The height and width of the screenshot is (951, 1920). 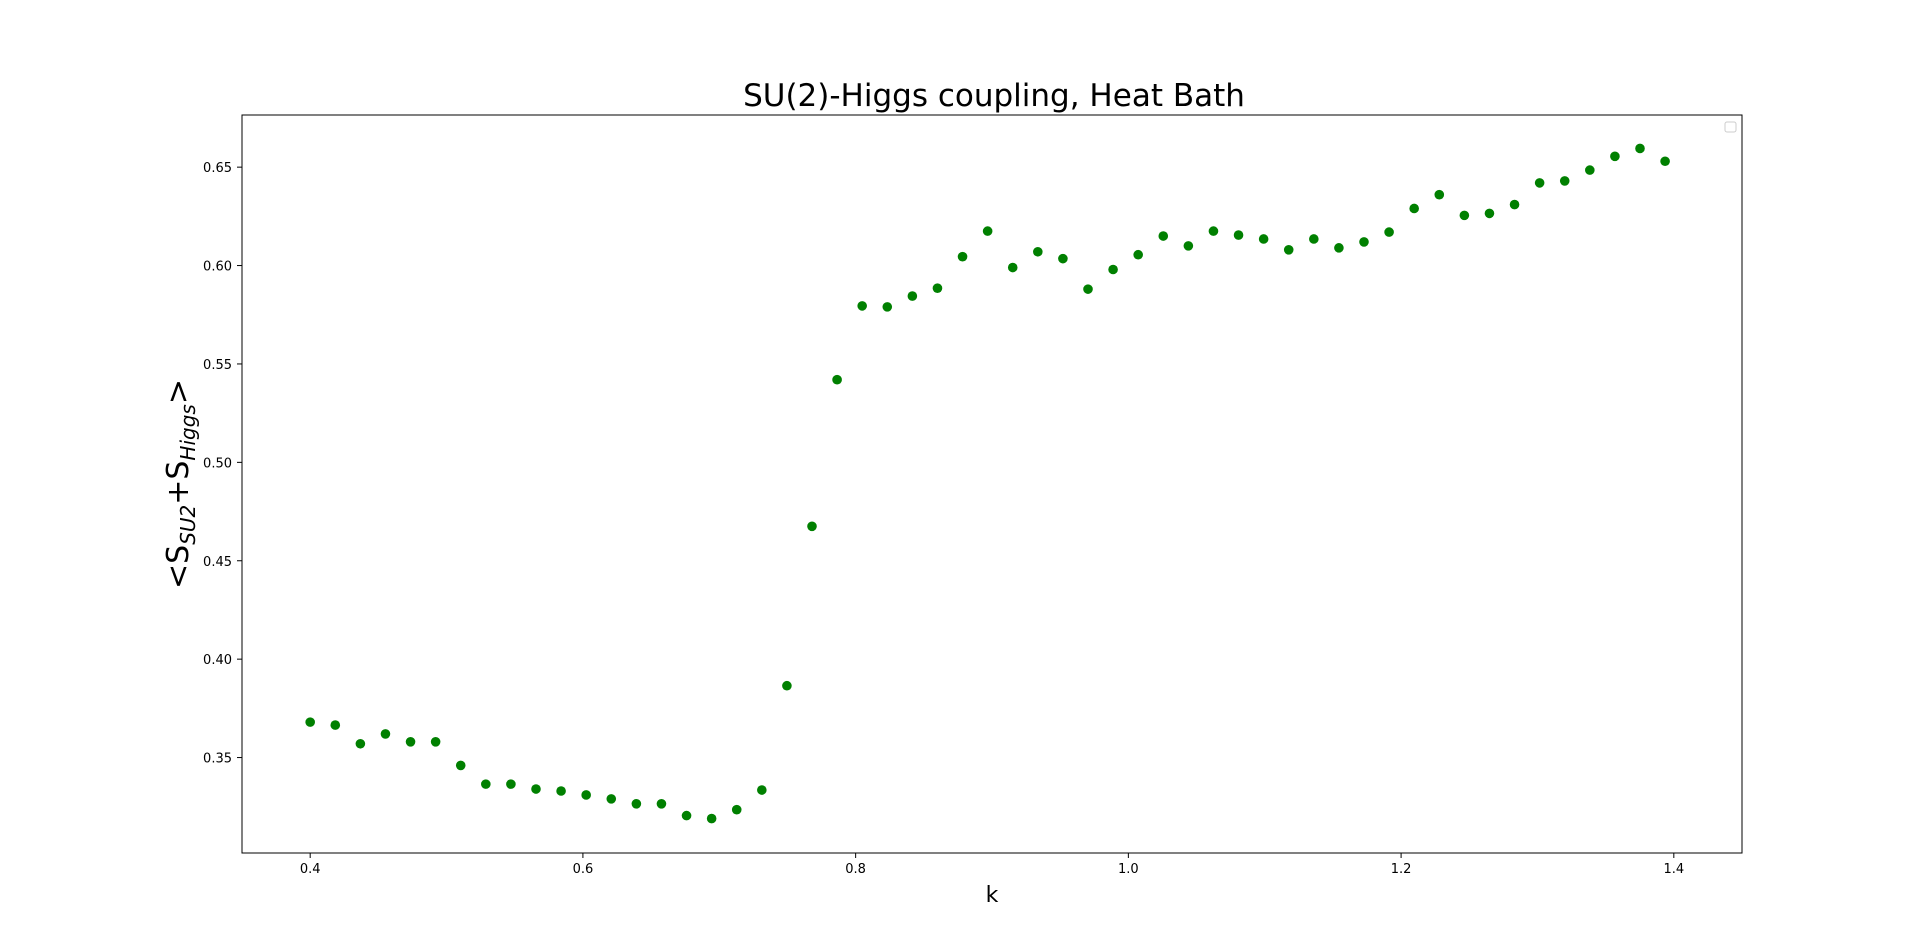 I want to click on chart-title: SU(2)-Higgs coupling, Heat Bath, so click(x=994, y=96).